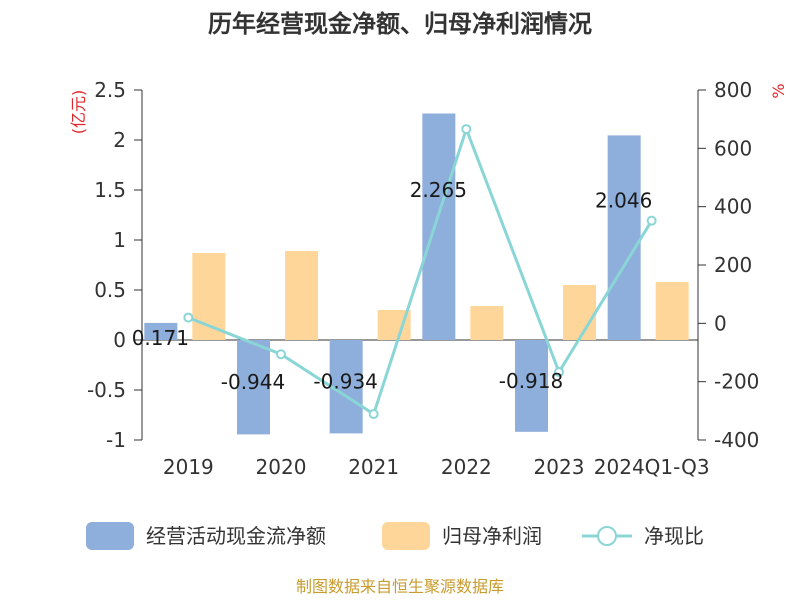  What do you see at coordinates (110, 90) in the screenshot?
I see `left-tick-label: 2.5` at bounding box center [110, 90].